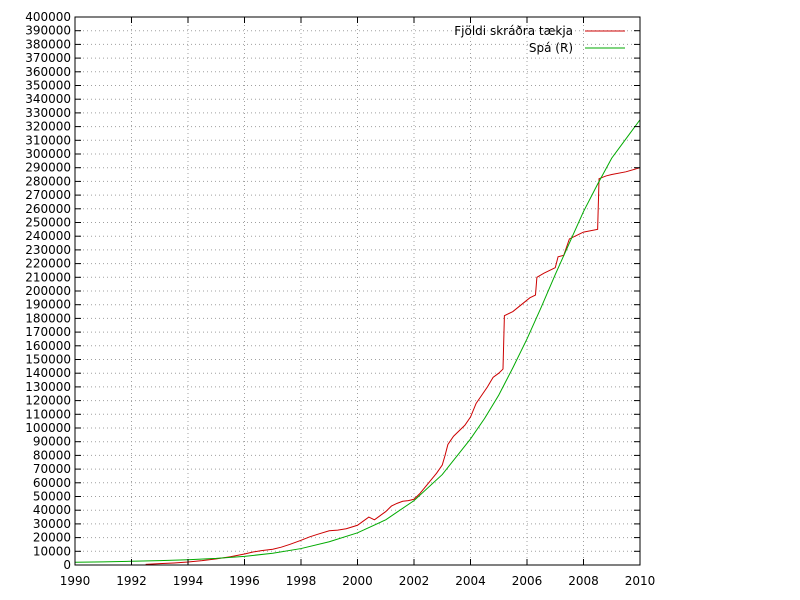 Image resolution: width=800 pixels, height=600 pixels. I want to click on y-tick-label: 140000, so click(48, 373).